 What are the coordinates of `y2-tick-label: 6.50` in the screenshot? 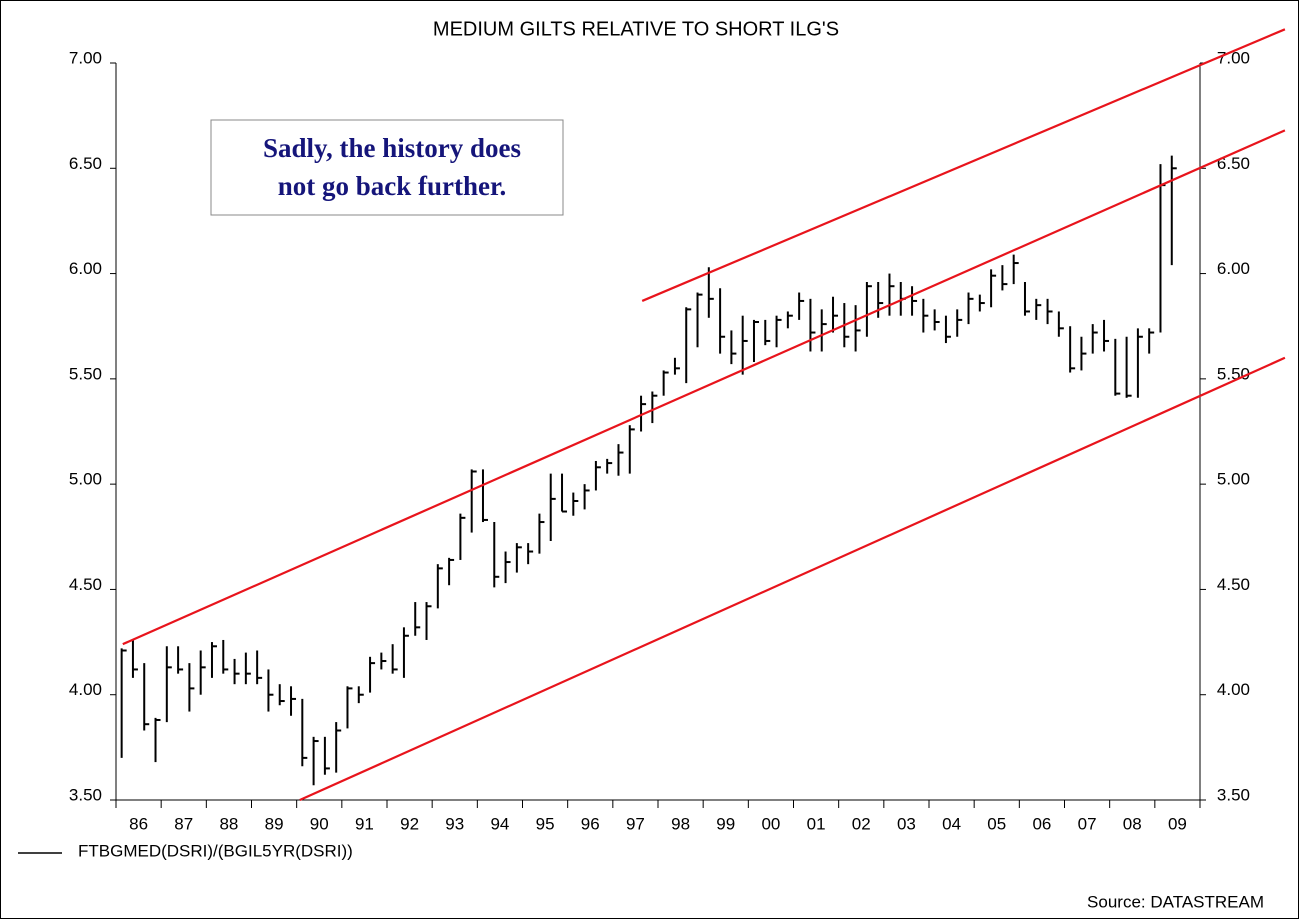 It's located at (1233, 163).